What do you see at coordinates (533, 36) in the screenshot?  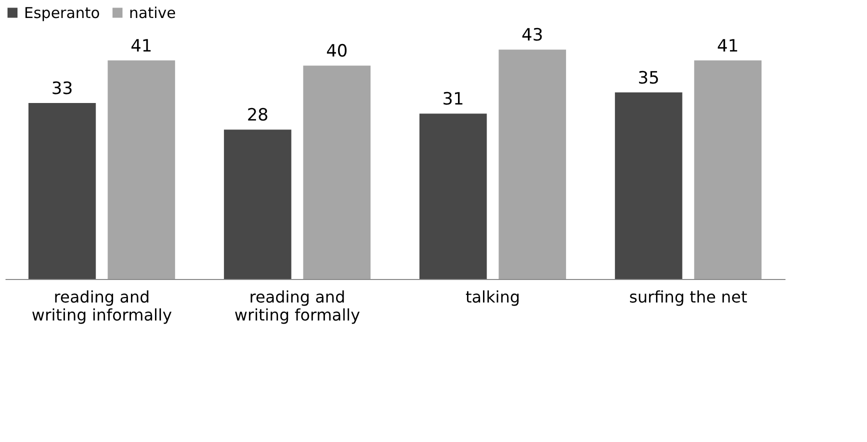 I see `data-label: 43` at bounding box center [533, 36].